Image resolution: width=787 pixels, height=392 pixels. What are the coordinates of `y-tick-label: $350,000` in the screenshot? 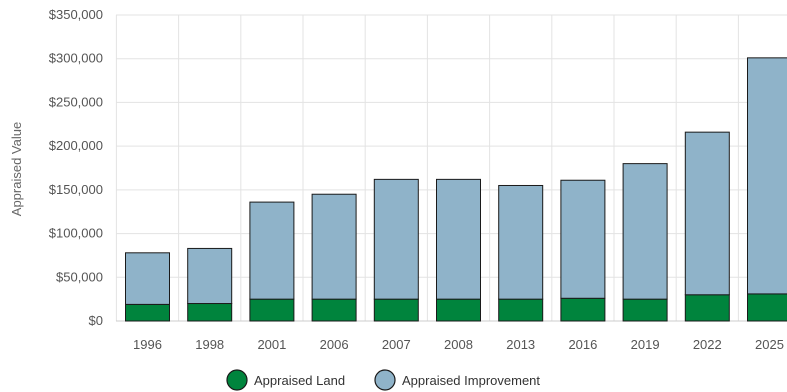 It's located at (76, 14).